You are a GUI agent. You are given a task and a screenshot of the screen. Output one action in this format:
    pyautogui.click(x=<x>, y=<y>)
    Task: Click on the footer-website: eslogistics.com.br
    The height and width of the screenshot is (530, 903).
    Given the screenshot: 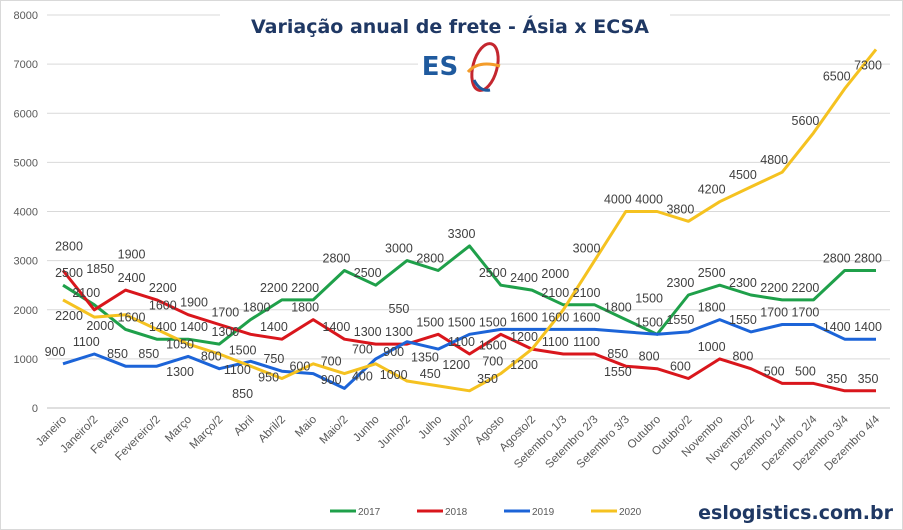 What is the action you would take?
    pyautogui.click(x=796, y=513)
    